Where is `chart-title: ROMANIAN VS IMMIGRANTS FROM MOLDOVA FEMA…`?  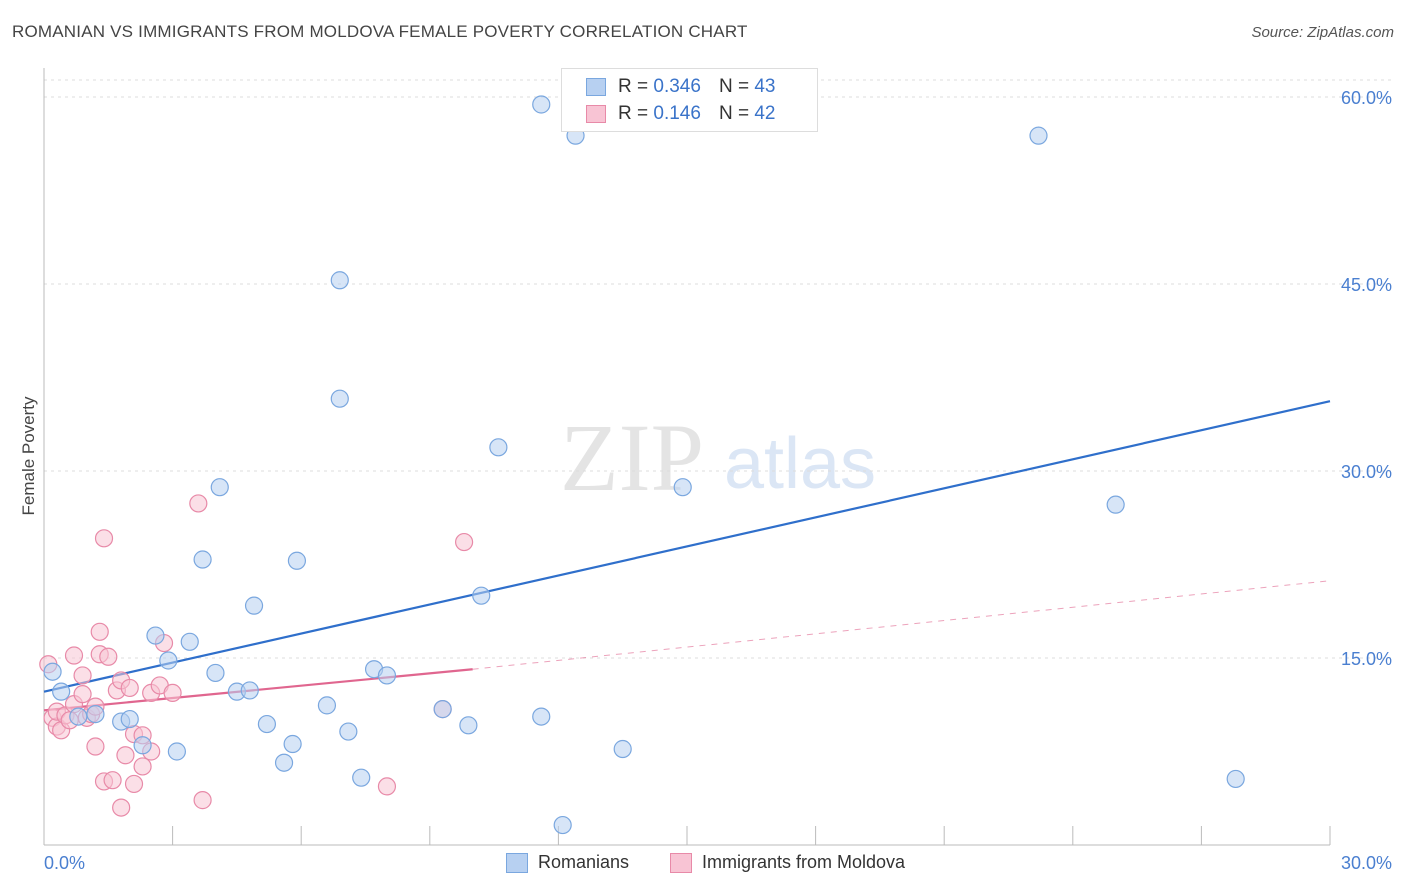 chart-title: ROMANIAN VS IMMIGRANTS FROM MOLDOVA FEMA… is located at coordinates (380, 31).